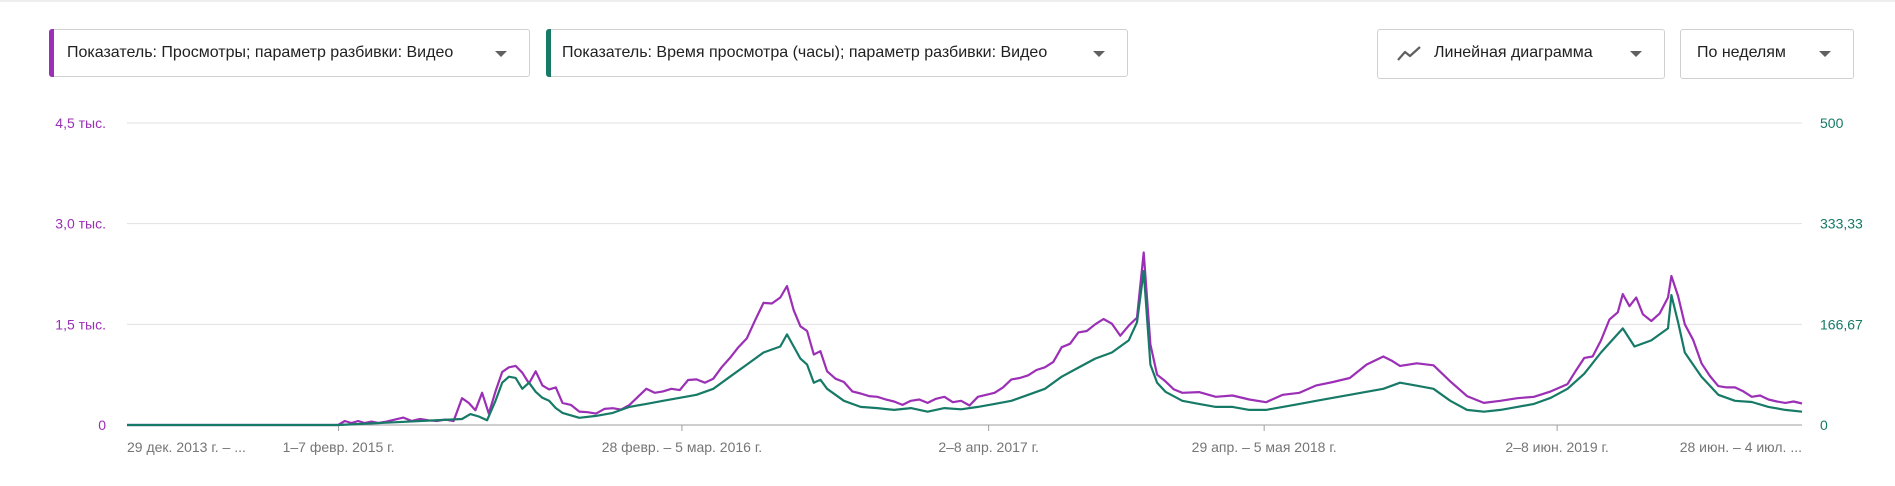 The height and width of the screenshot is (486, 1895). Describe the element at coordinates (947, 1) in the screenshot. I see `top-border` at that location.